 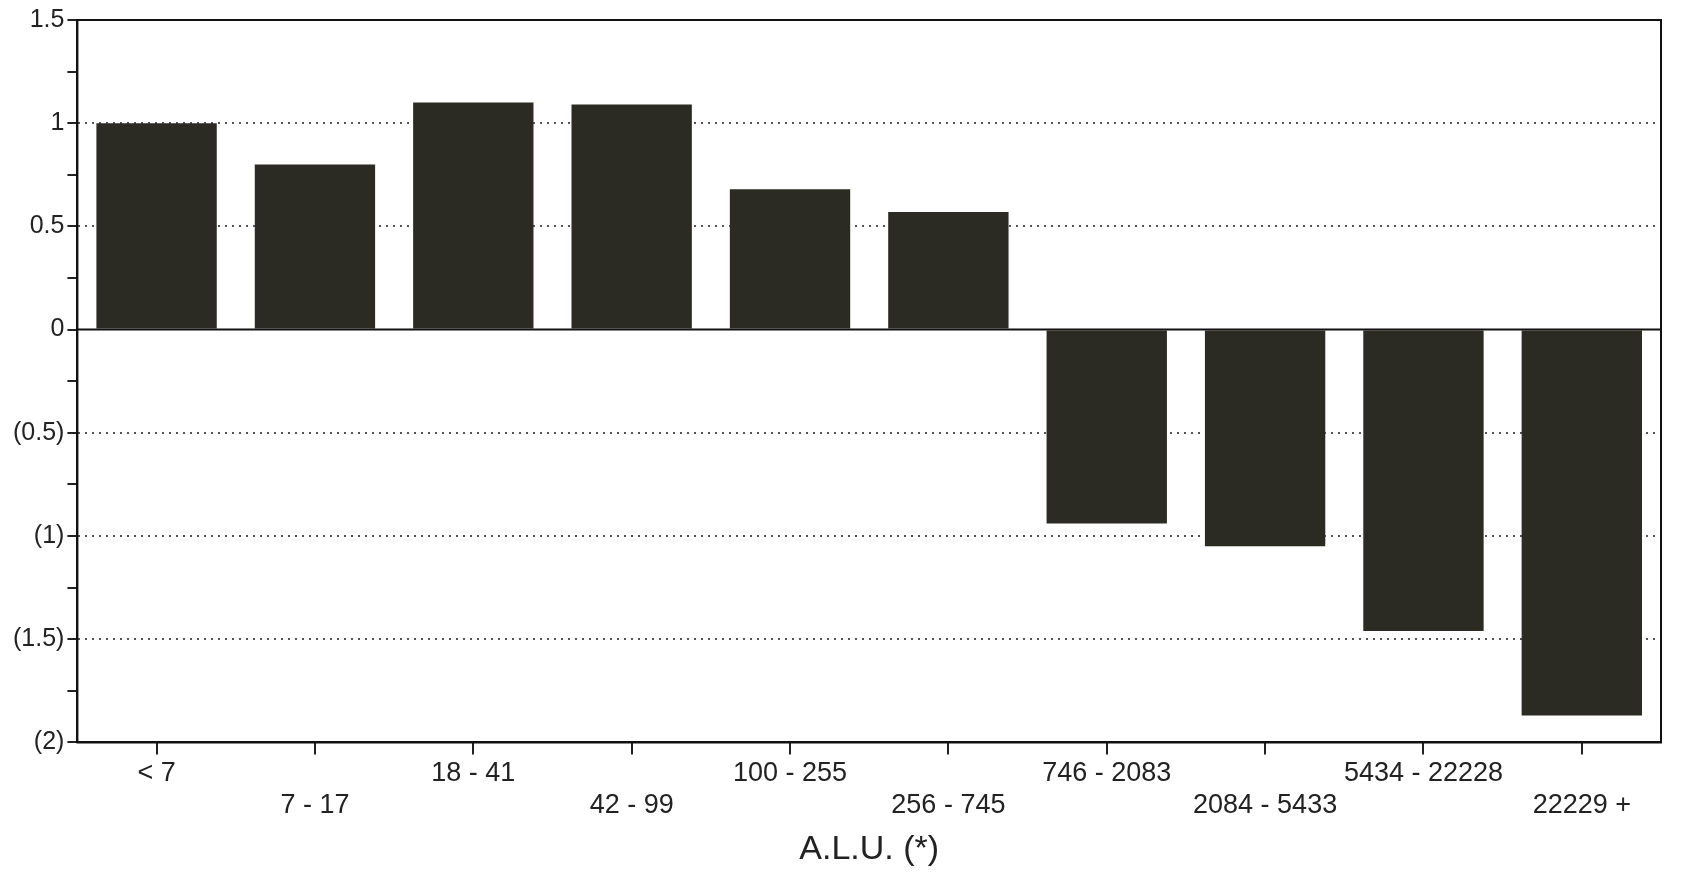 I want to click on x-tick-label: 42 - 99, so click(x=631, y=804).